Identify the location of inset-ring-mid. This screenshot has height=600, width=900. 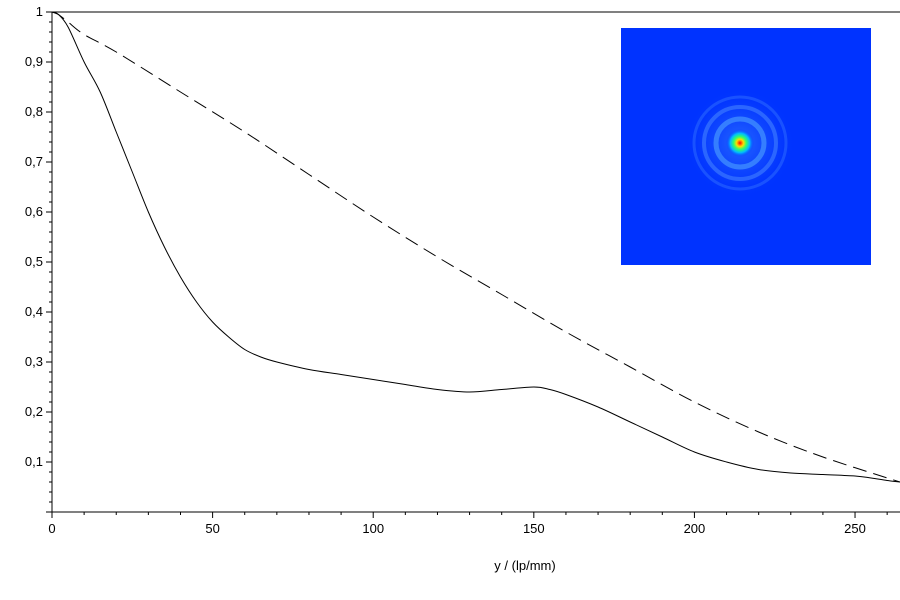
(740, 143).